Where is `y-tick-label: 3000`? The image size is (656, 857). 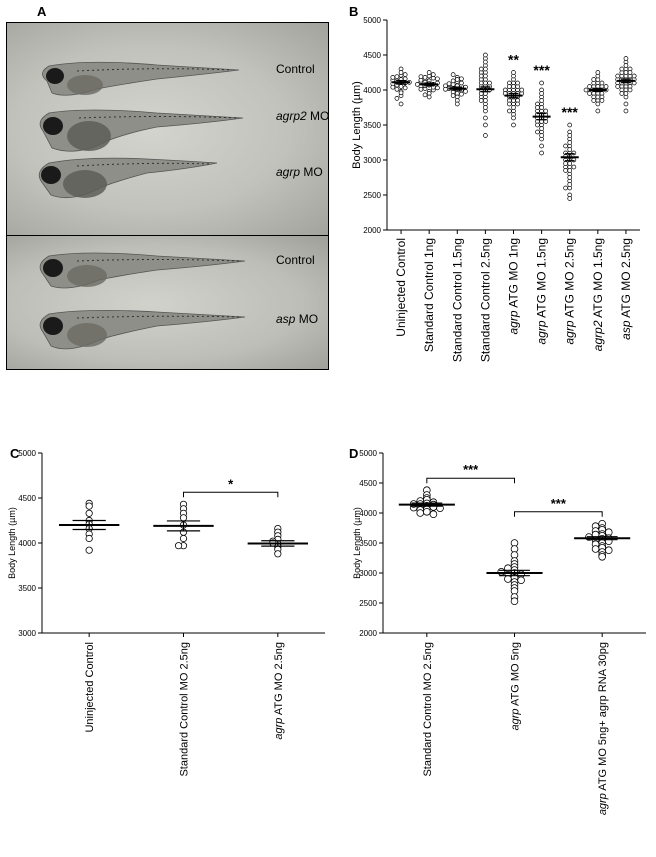
y-tick-label: 3000 is located at coordinates (27, 633).